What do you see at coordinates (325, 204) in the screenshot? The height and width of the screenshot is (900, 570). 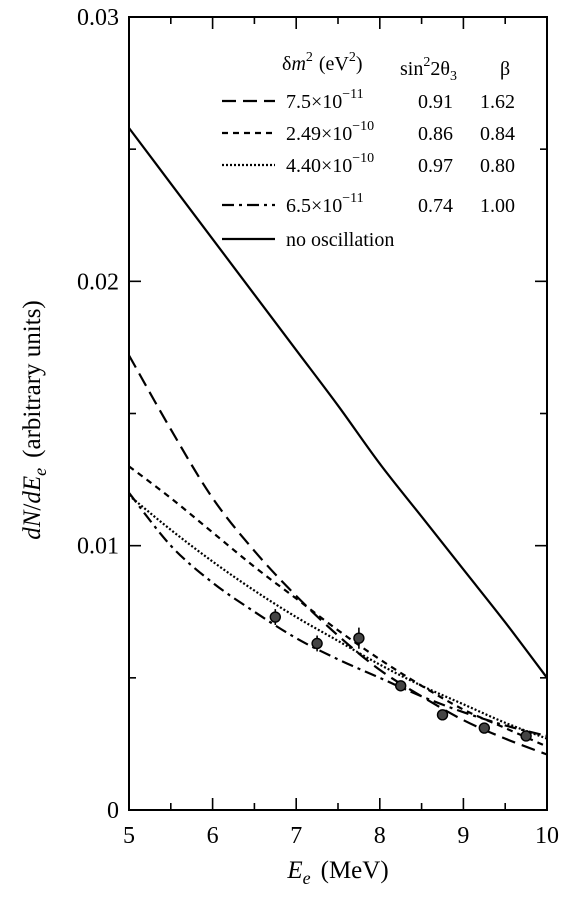 I see `legend-dm2-value: 6.5×10⁻¹¹` at bounding box center [325, 204].